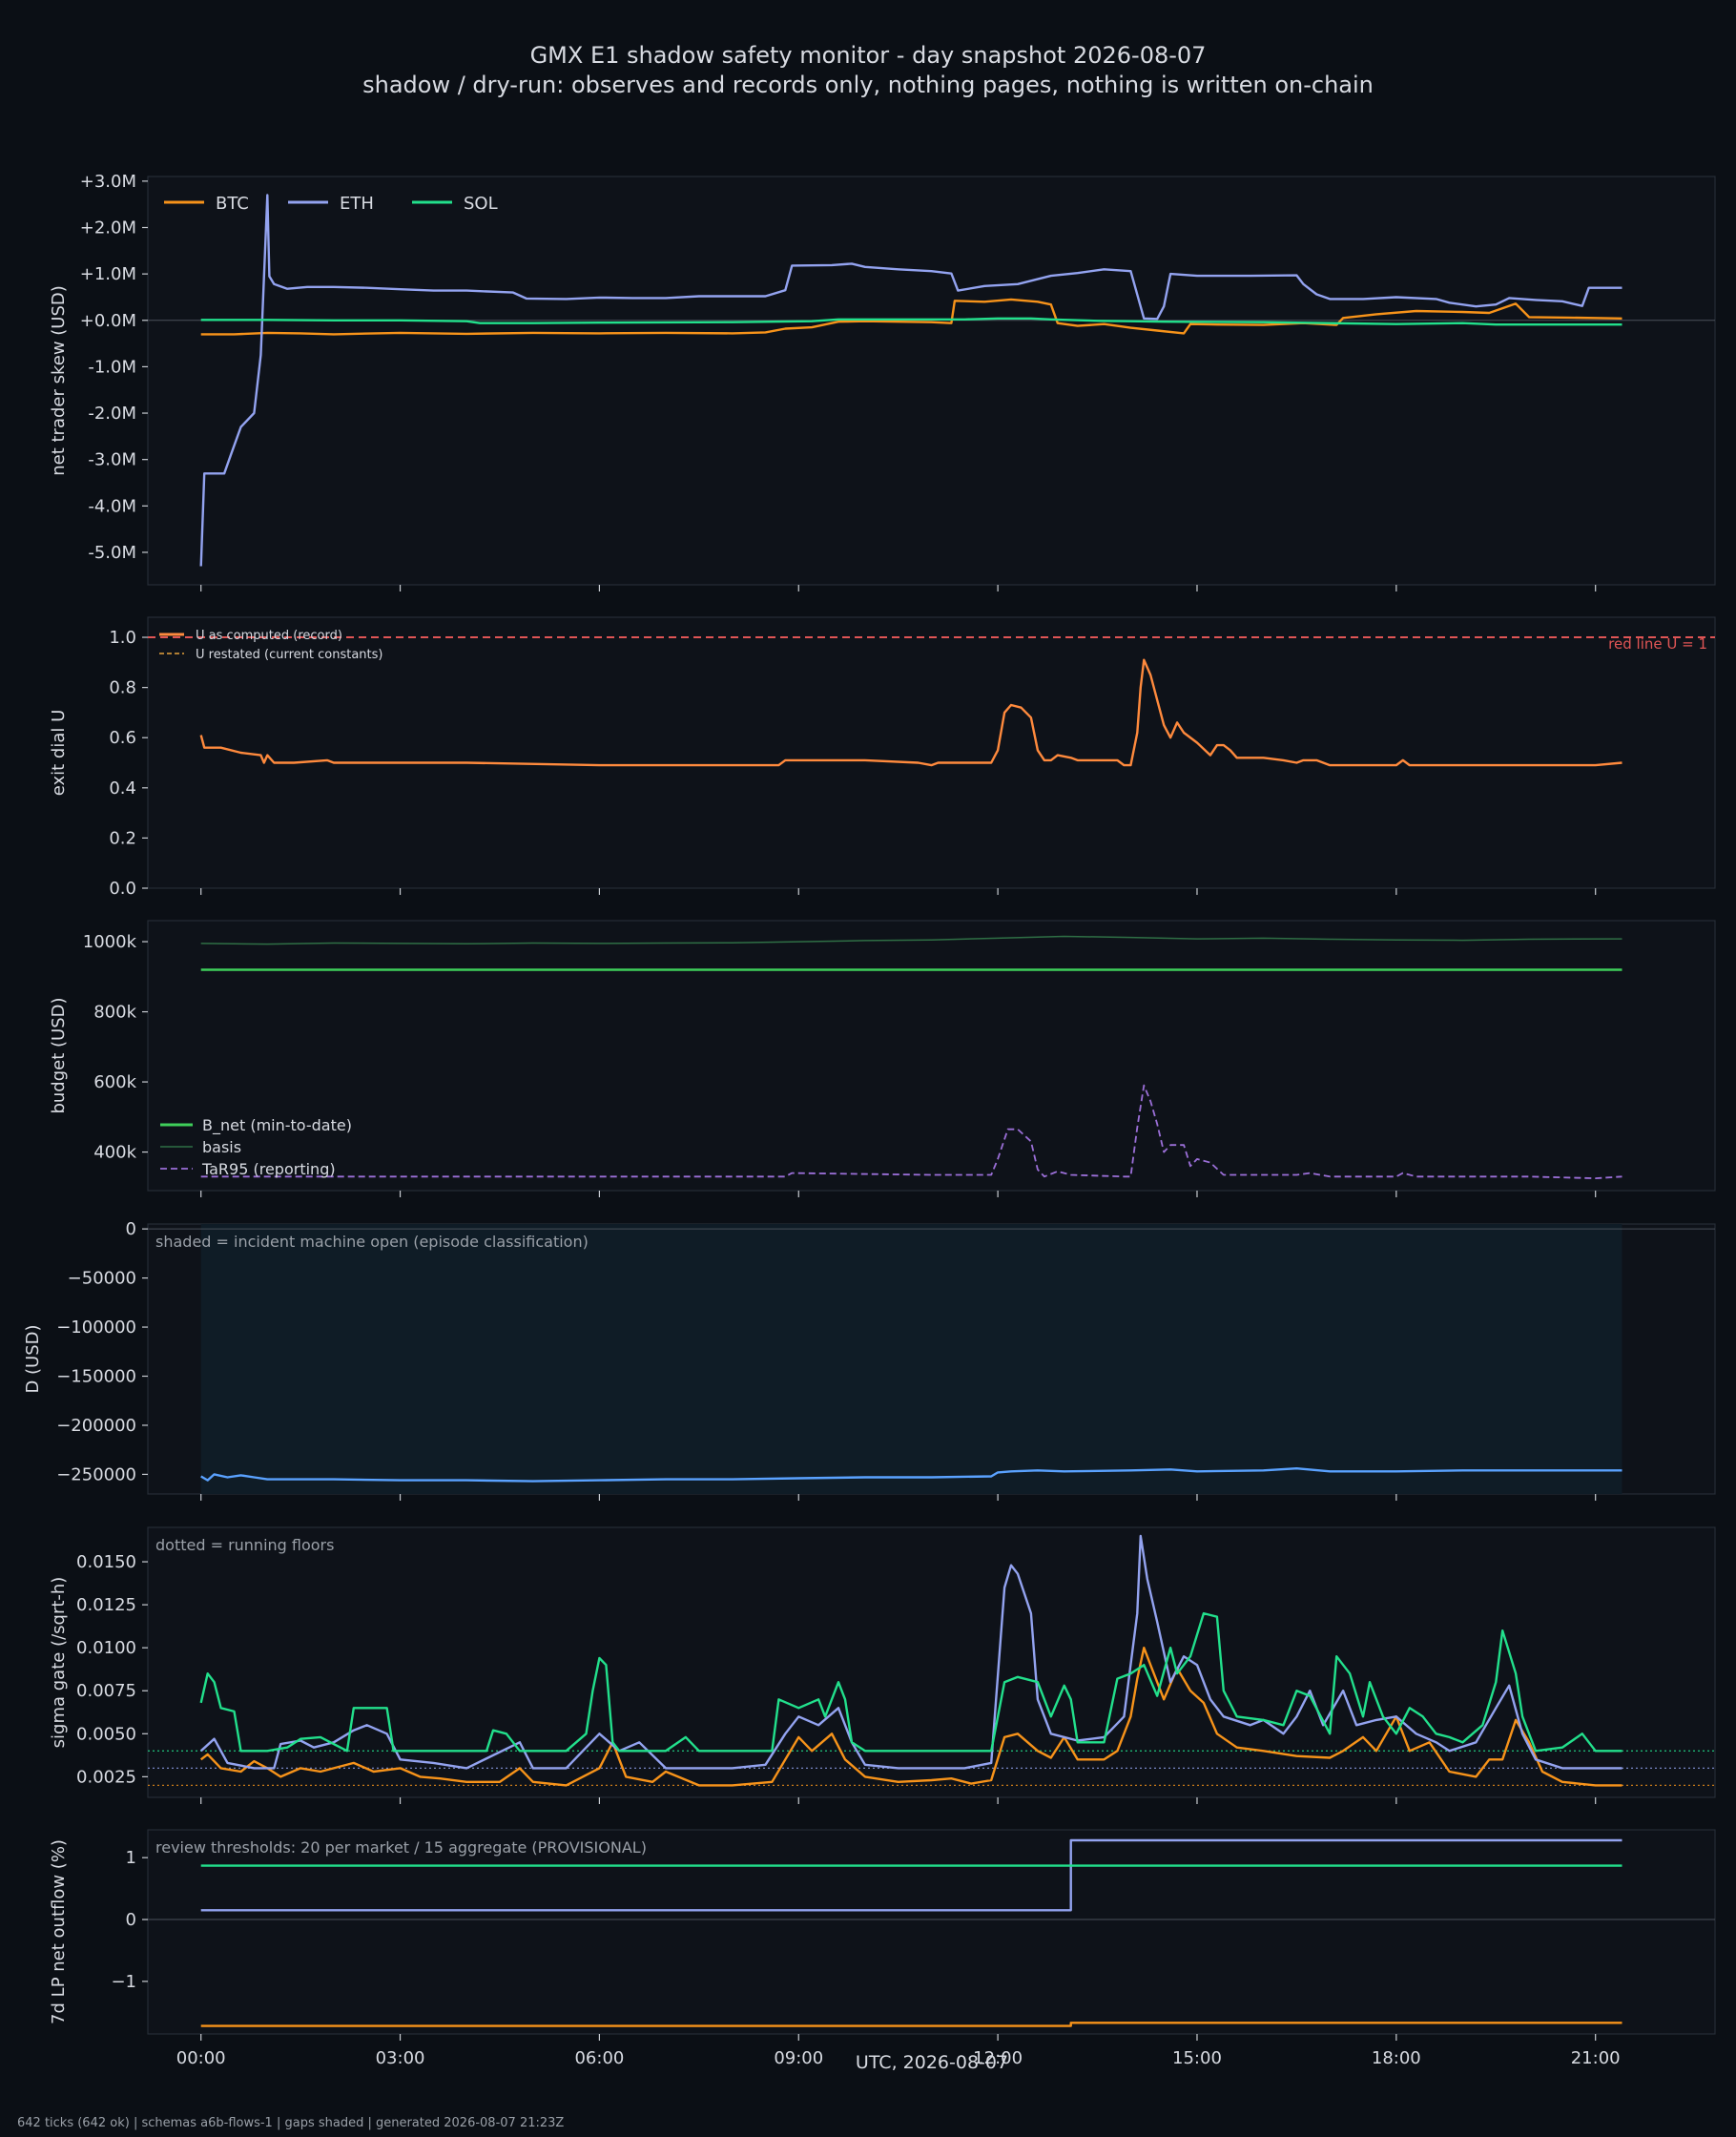 The height and width of the screenshot is (2137, 1736). Describe the element at coordinates (131, 1858) in the screenshot. I see `y-tick-label: 1` at that location.